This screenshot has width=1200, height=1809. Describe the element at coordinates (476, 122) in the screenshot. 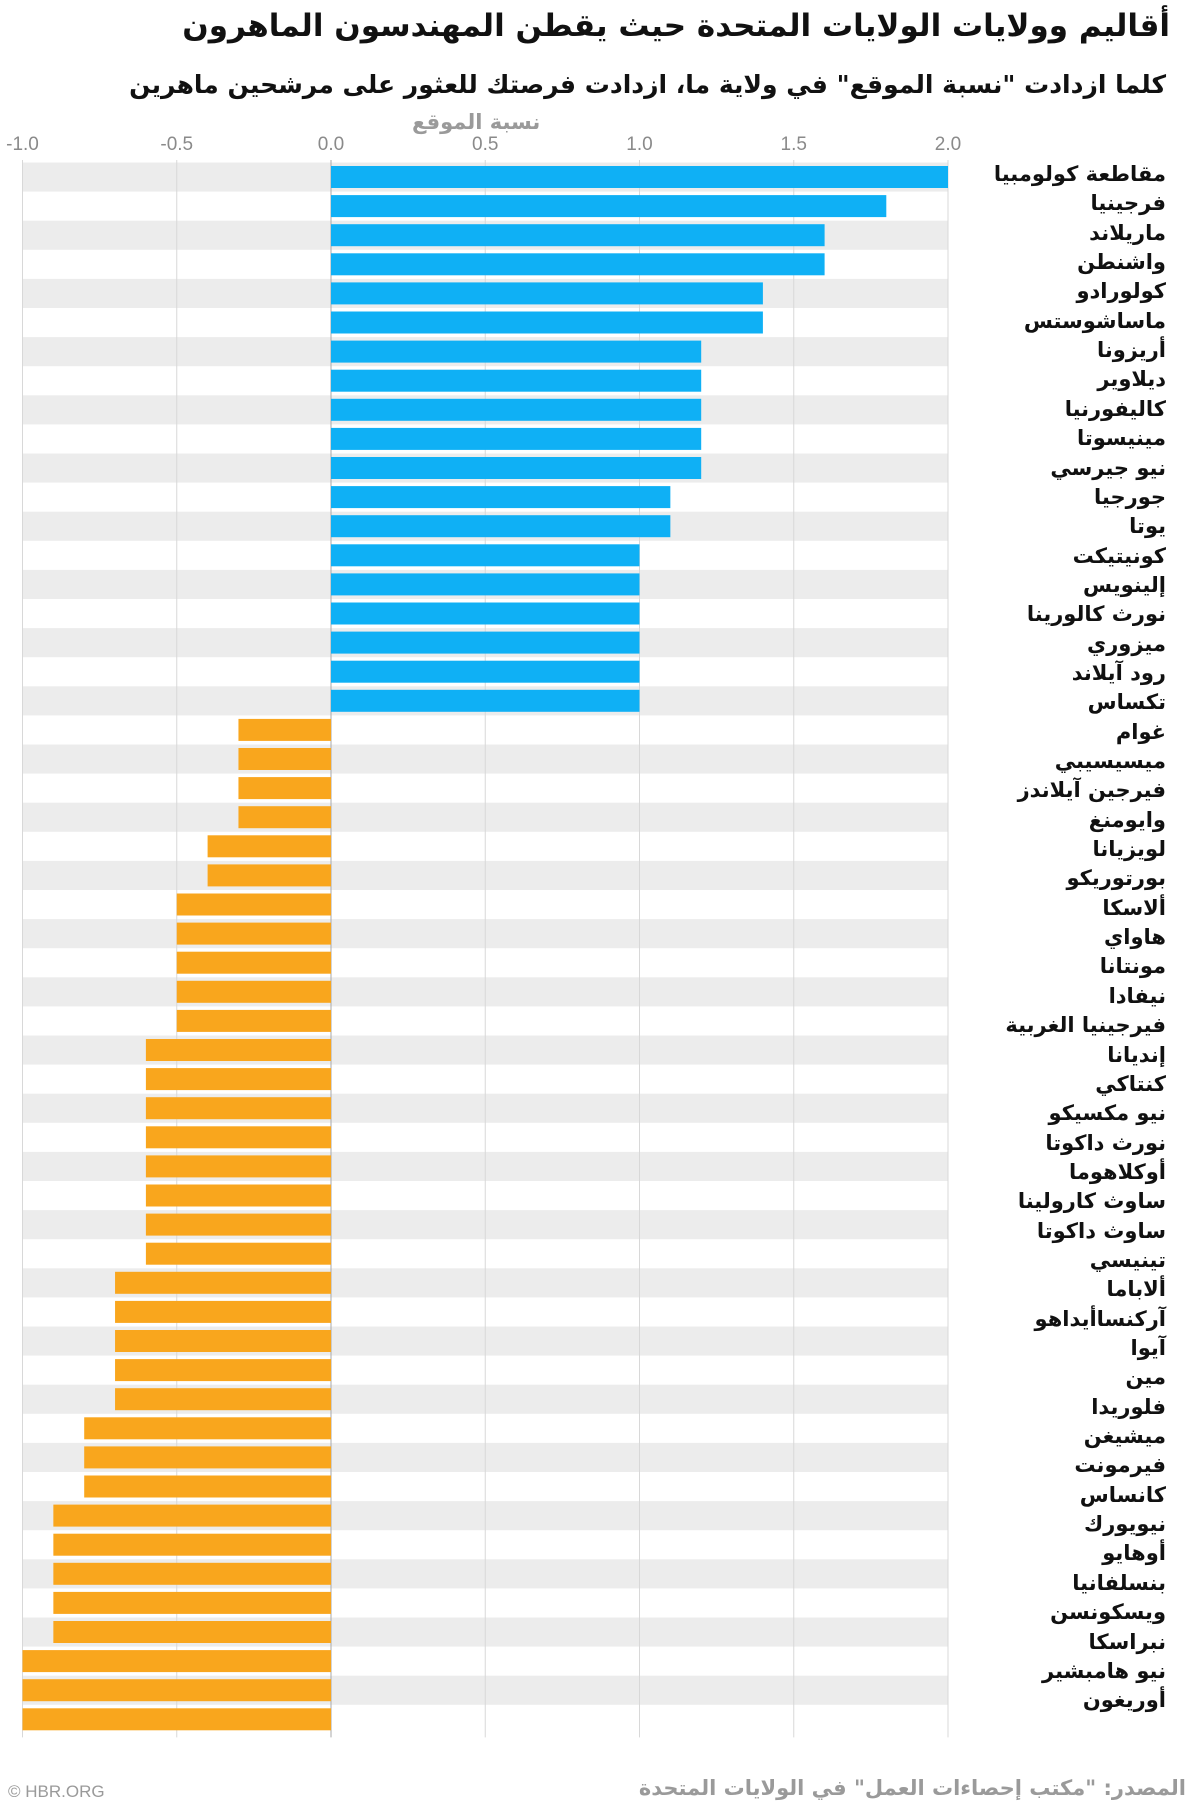

I see `x-axis-title: نسبة الموقع` at that location.